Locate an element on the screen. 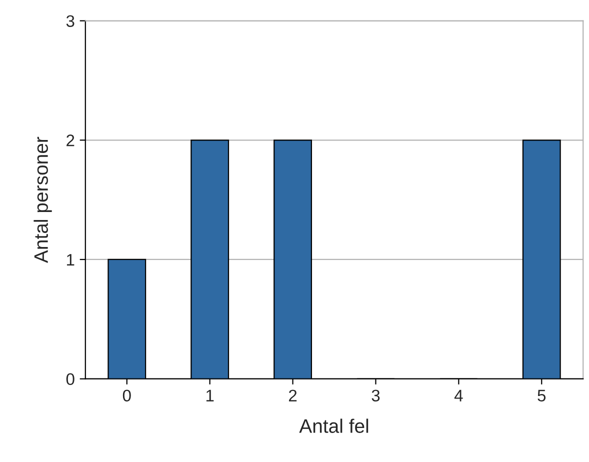  y-axis-title: Antal personer is located at coordinates (43, 200).